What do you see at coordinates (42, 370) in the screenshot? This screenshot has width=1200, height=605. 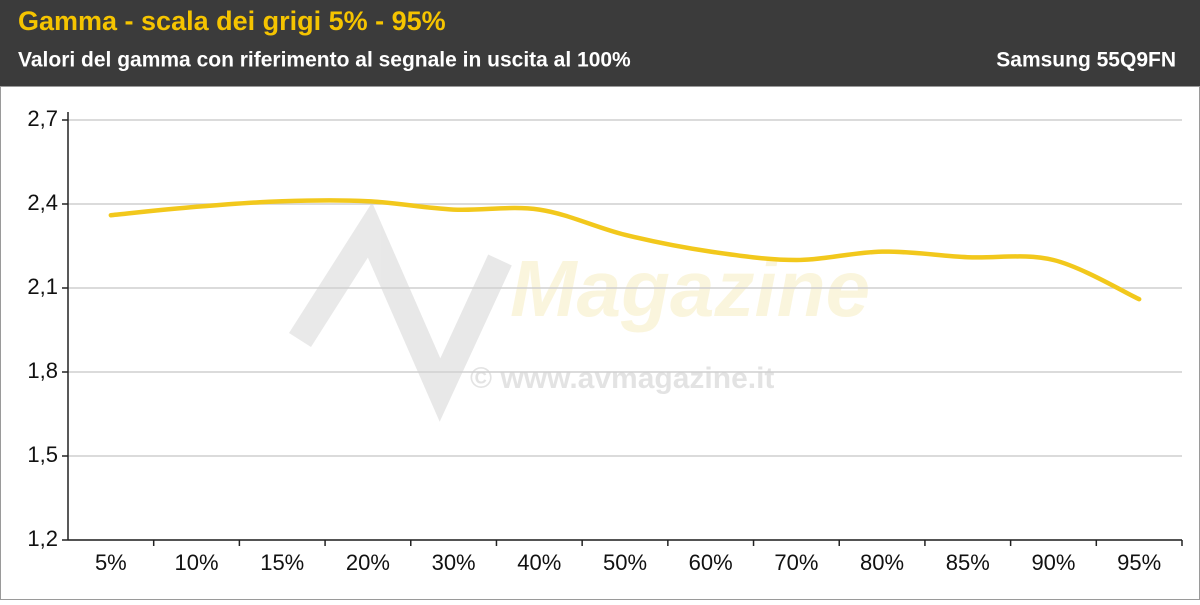 I see `y-tick-label: 1,8` at bounding box center [42, 370].